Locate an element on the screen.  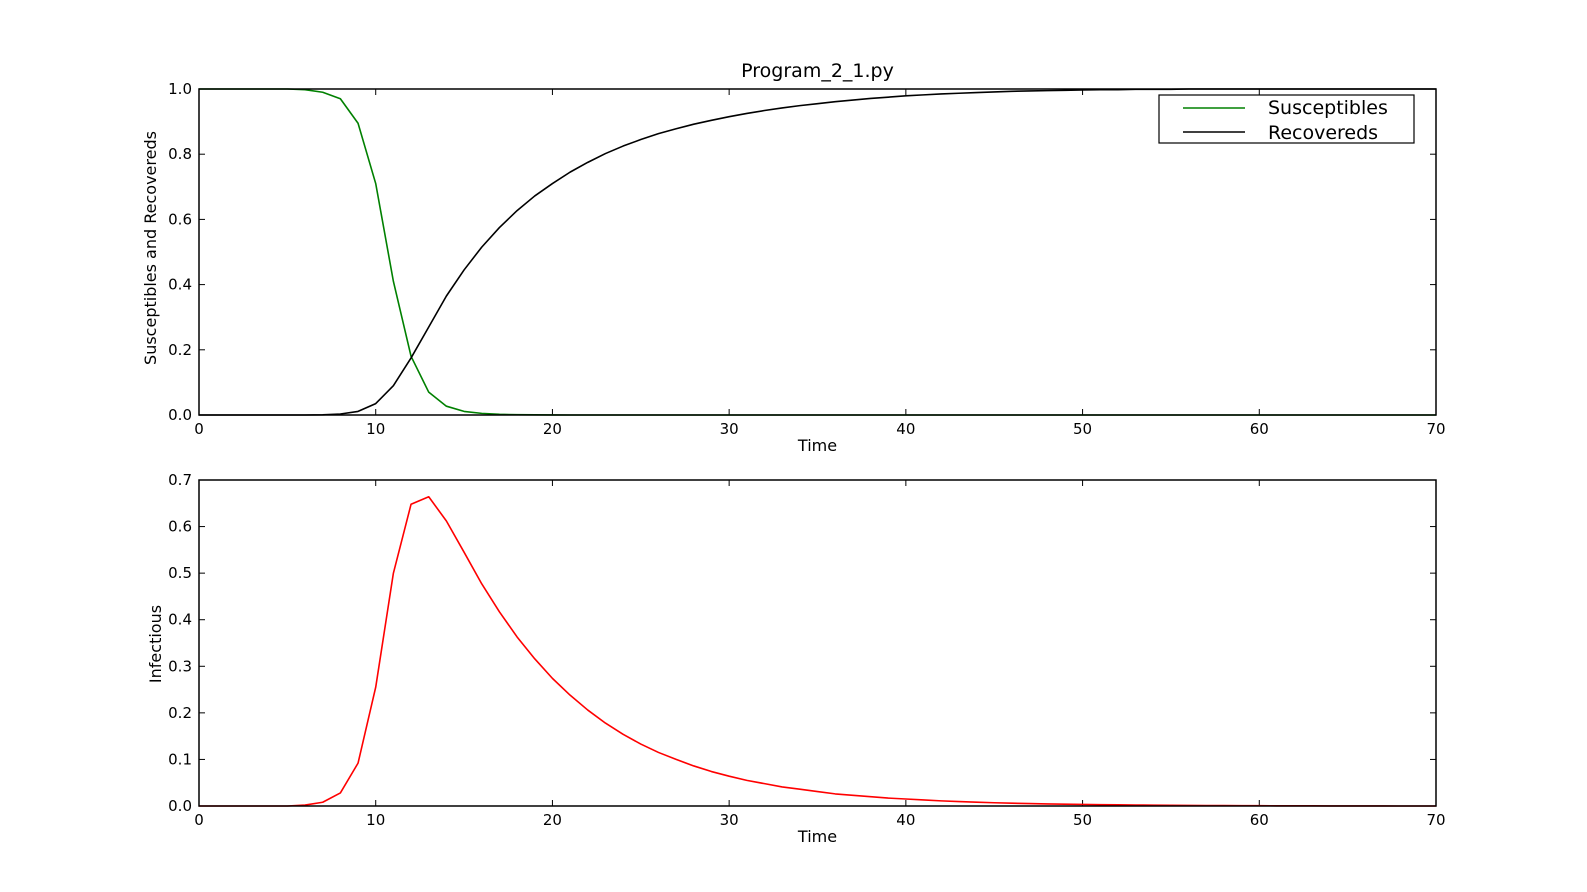
chart-title: Program_2_1.py is located at coordinates (817, 71).